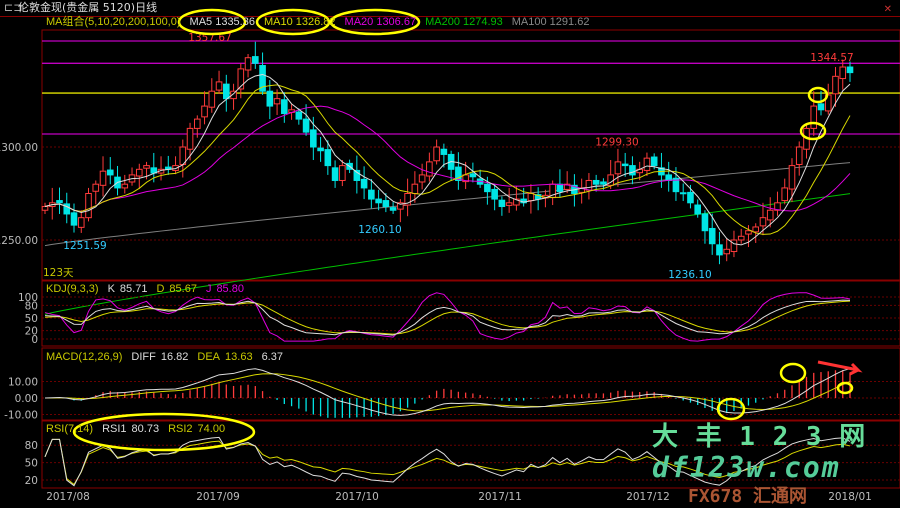 This screenshot has height=508, width=900. What do you see at coordinates (13, 7) in the screenshot?
I see `chart-type-icon: ⊏⊐` at bounding box center [13, 7].